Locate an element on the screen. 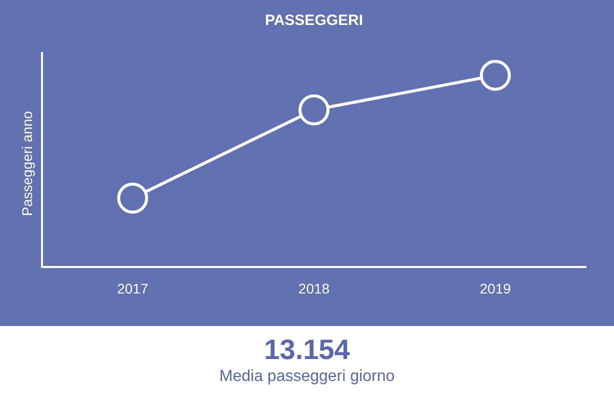 This screenshot has height=396, width=614. x-tick-label: 2017 is located at coordinates (132, 288).